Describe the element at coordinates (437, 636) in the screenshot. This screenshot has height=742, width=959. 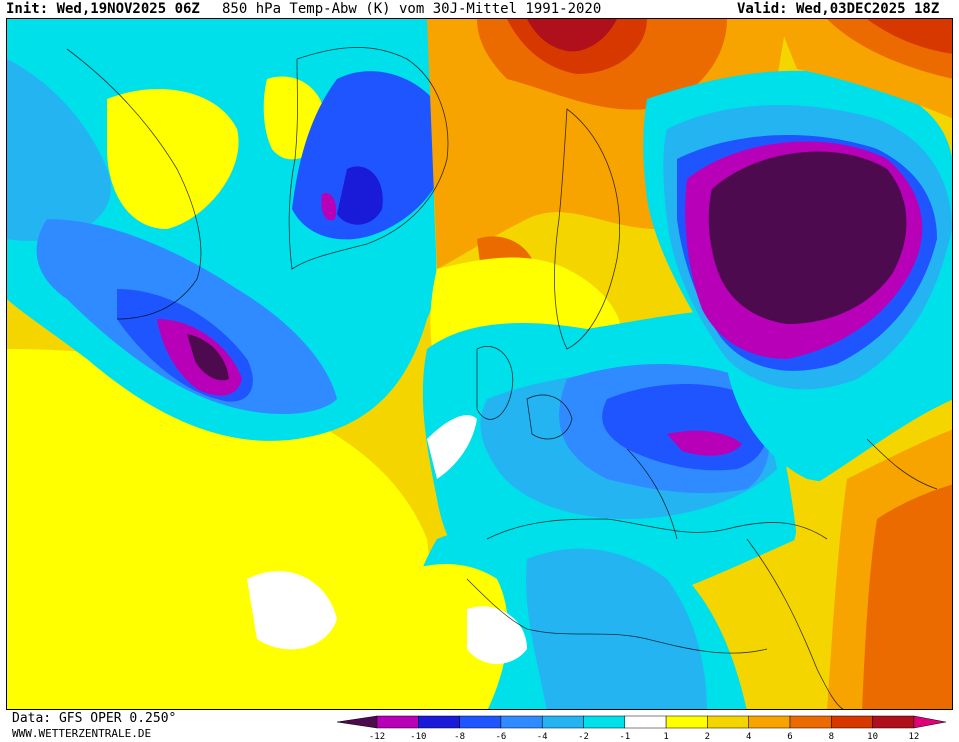
I see `field-iberia-yellow` at that location.